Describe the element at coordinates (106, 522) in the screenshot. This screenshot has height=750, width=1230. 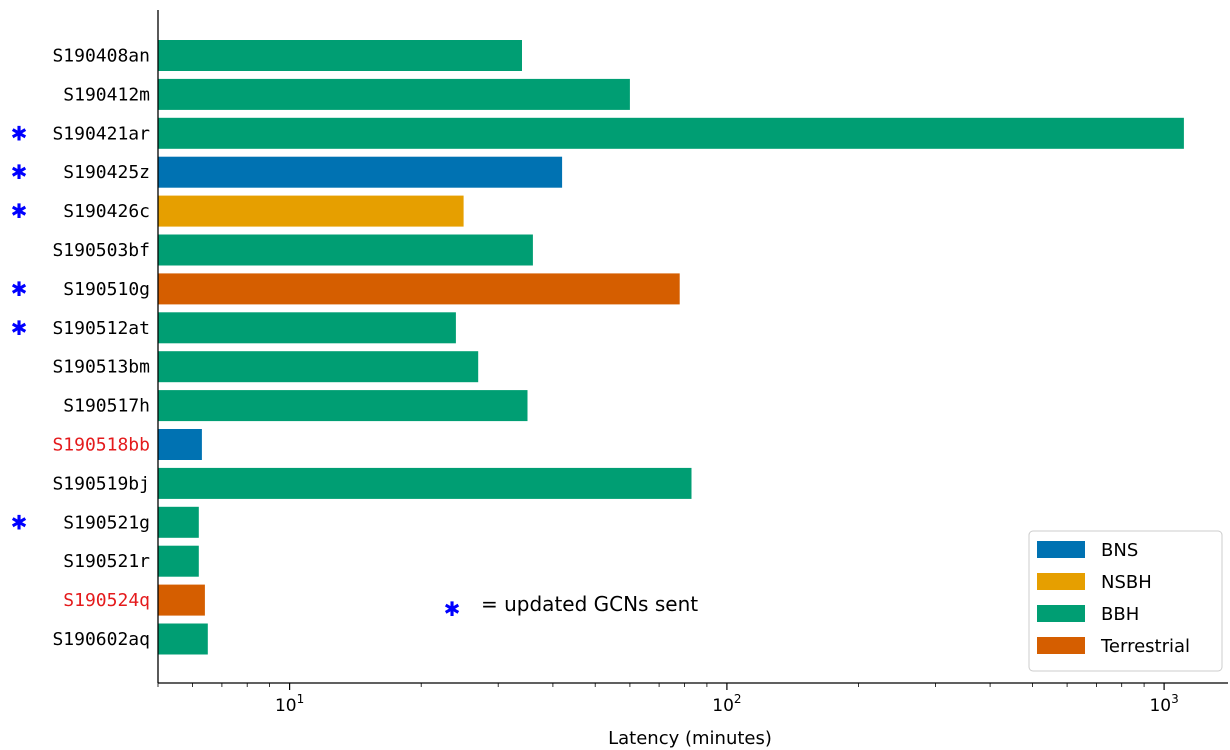
I see `category-label: S190521g` at that location.